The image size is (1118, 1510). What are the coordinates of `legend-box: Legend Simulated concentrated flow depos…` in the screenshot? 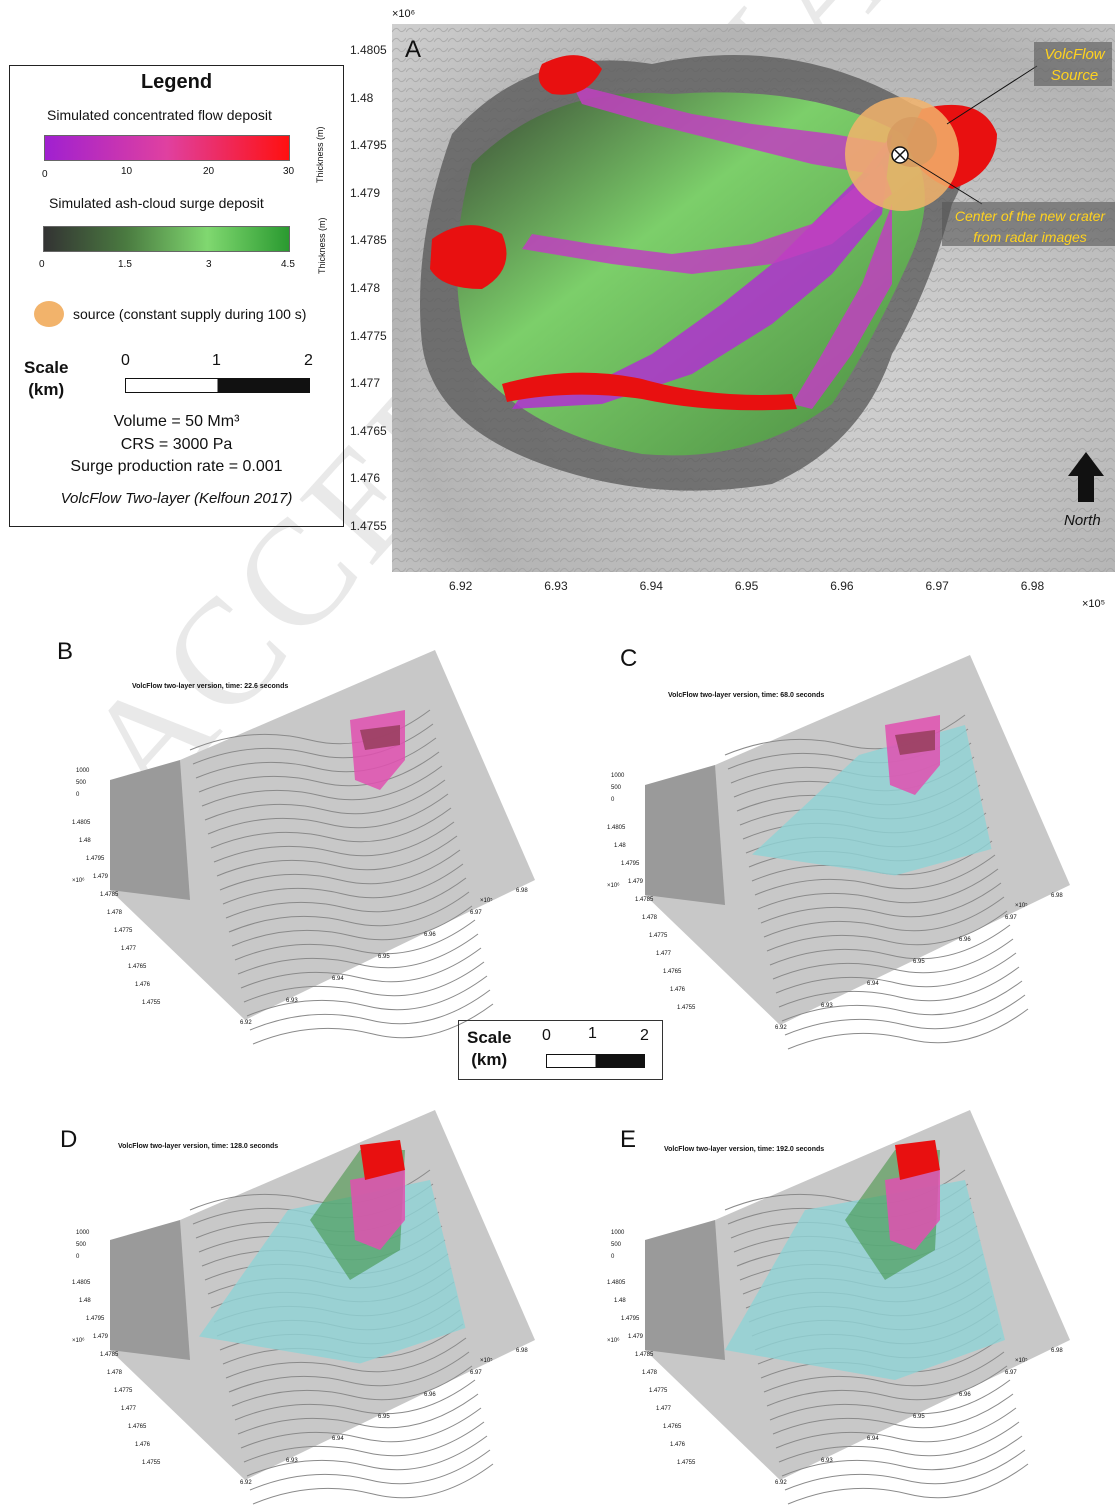 It's located at (176, 296).